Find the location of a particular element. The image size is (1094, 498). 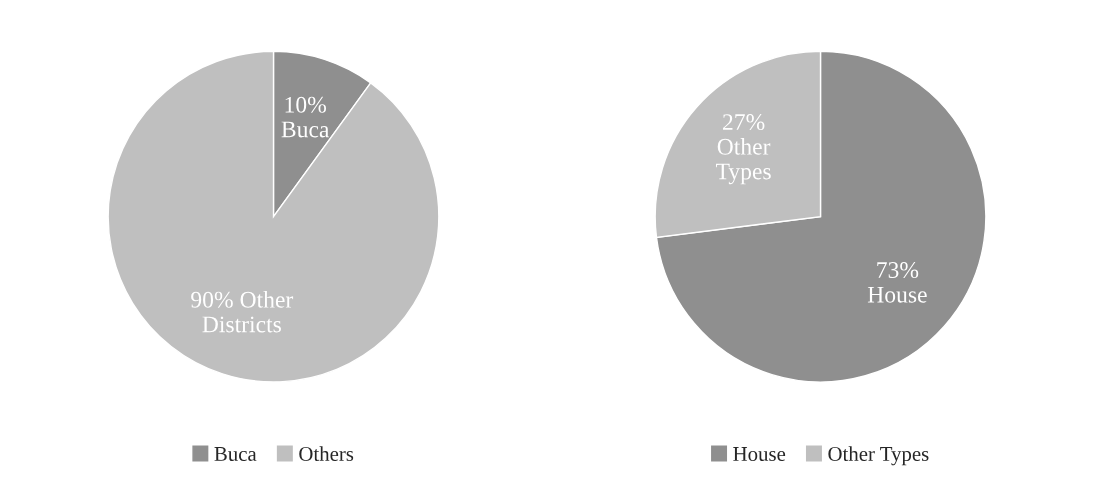

data-label: 90% Other Districts is located at coordinates (242, 312).